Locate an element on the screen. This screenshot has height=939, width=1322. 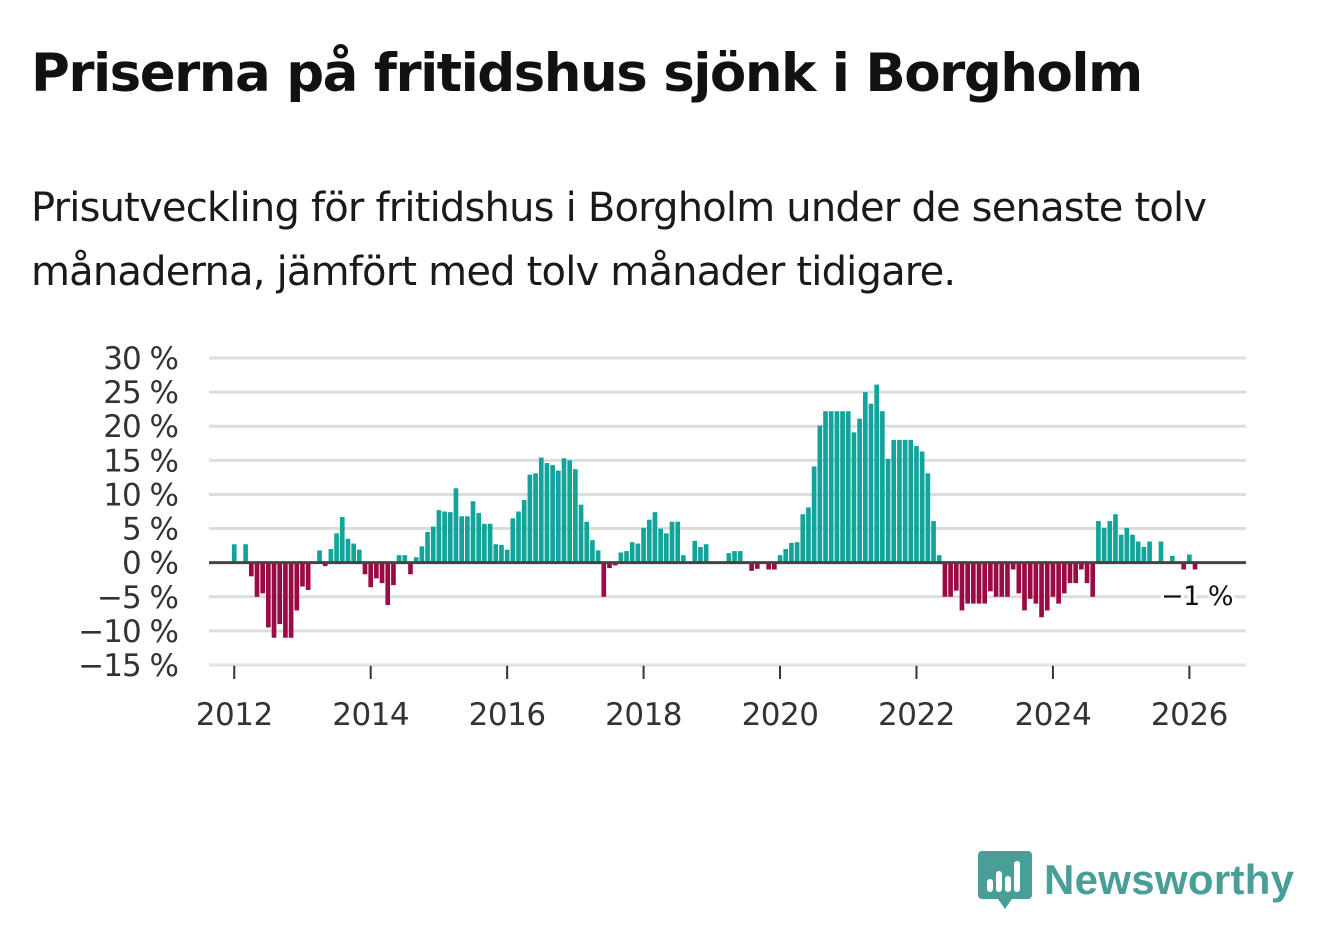
x-tick-label: 2018 is located at coordinates (643, 715).